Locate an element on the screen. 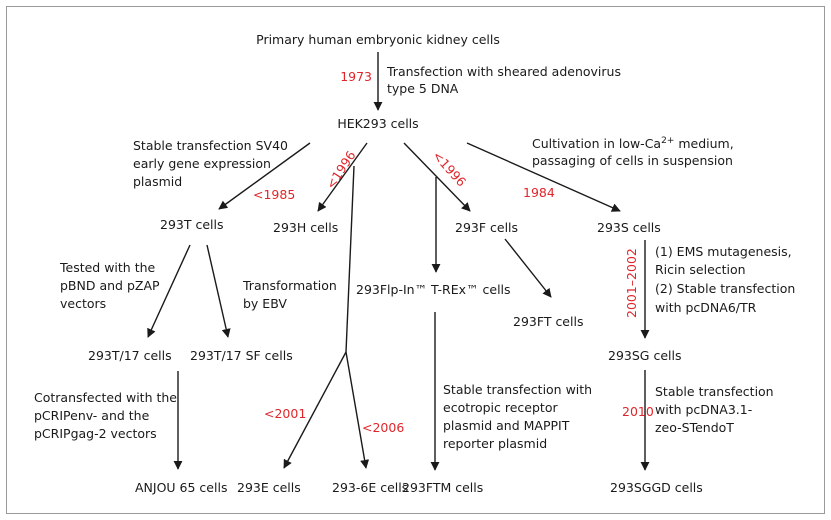 This screenshot has width=831, height=520. node-293f: 293F cells is located at coordinates (486, 227).